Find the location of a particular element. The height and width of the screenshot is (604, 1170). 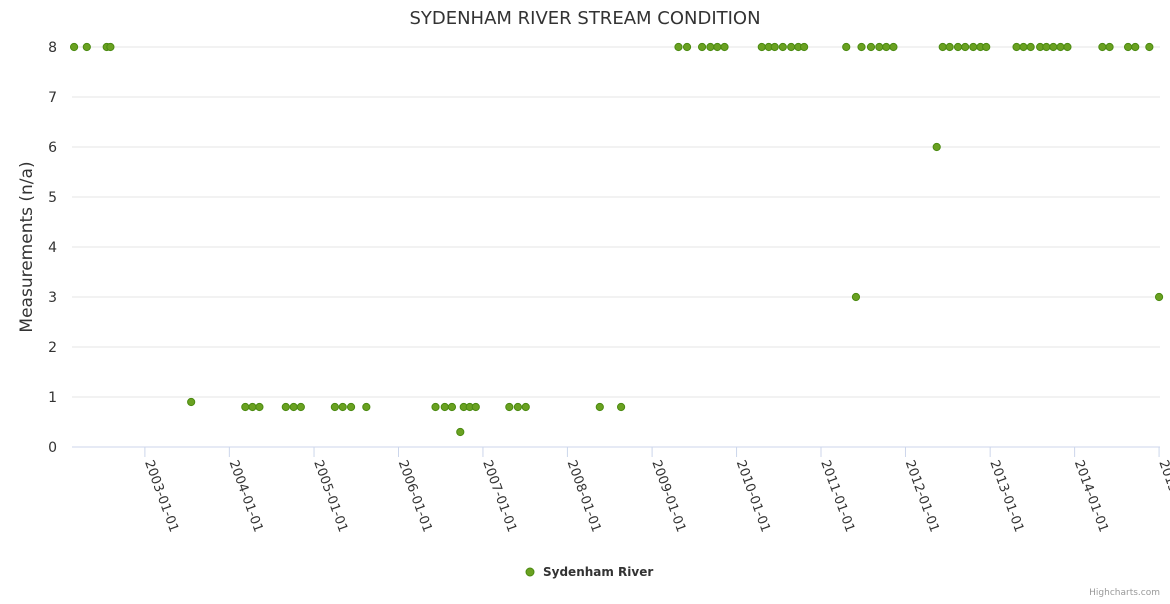

x-tick-label: 2009-01-01 is located at coordinates (668, 496).